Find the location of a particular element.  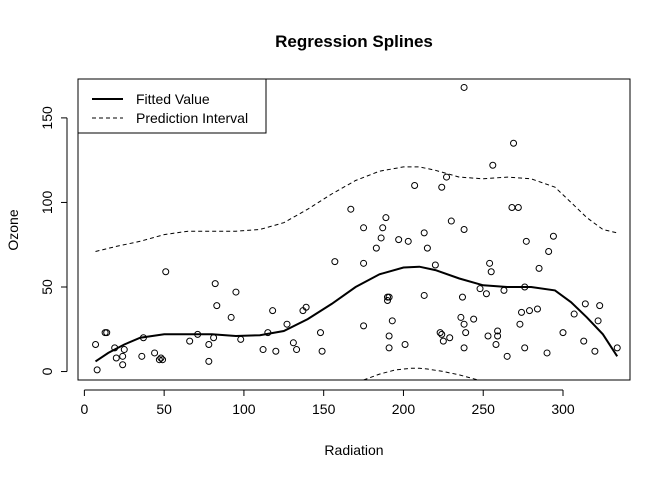

x-tick-label: 50 is located at coordinates (164, 409).